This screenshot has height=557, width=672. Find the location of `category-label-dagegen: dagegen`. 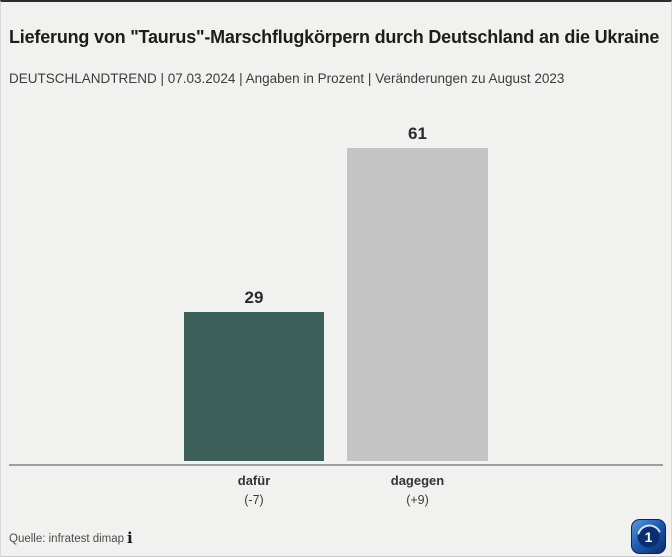

category-label-dagegen: dagegen is located at coordinates (417, 480).